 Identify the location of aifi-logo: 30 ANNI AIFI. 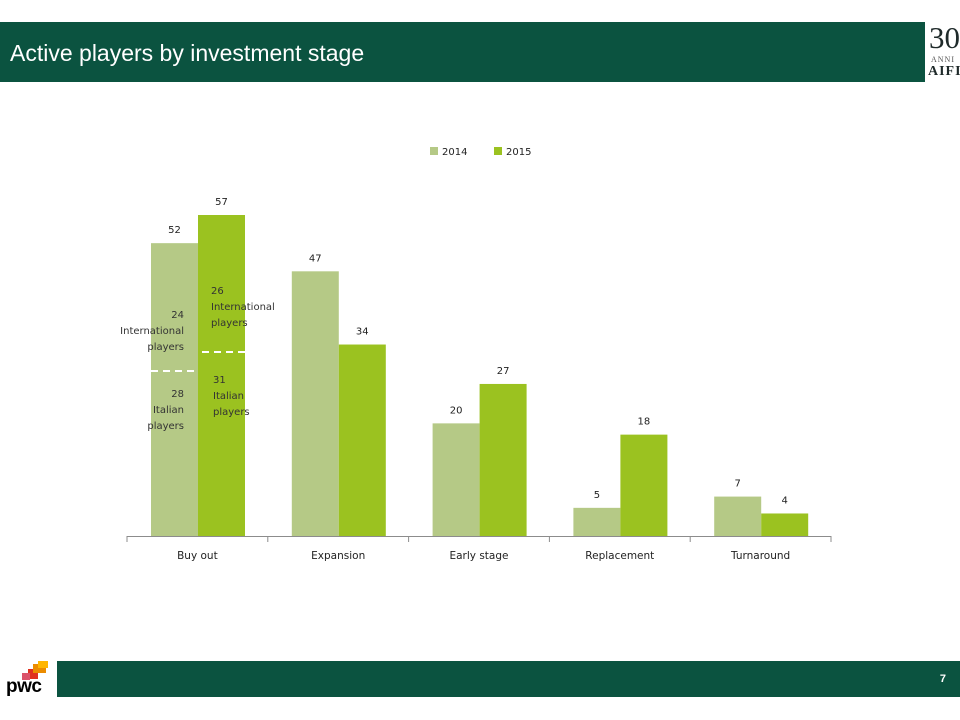
(944, 53).